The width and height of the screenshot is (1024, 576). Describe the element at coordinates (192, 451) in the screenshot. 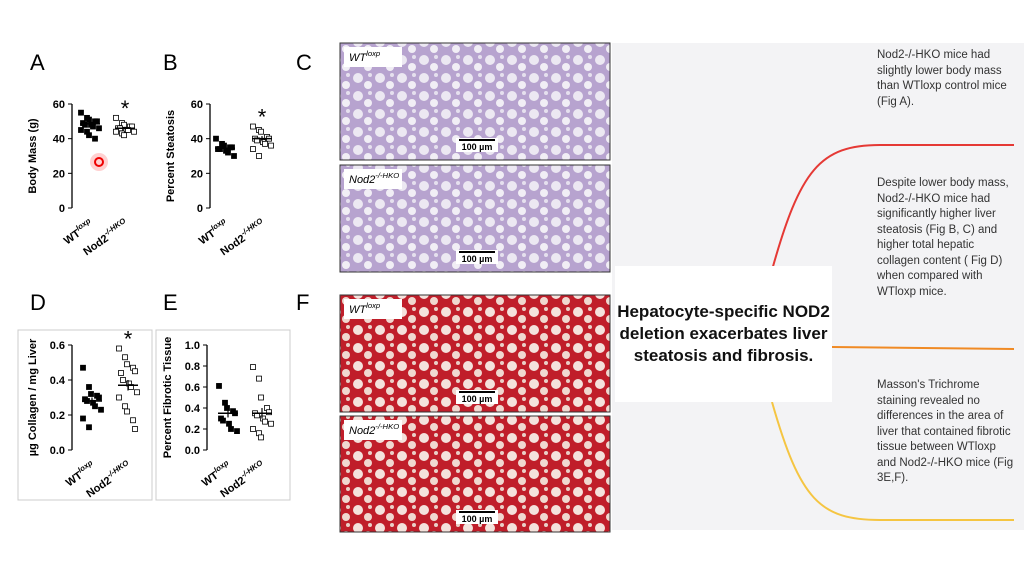

I see `y-tick-label: 0.0` at that location.